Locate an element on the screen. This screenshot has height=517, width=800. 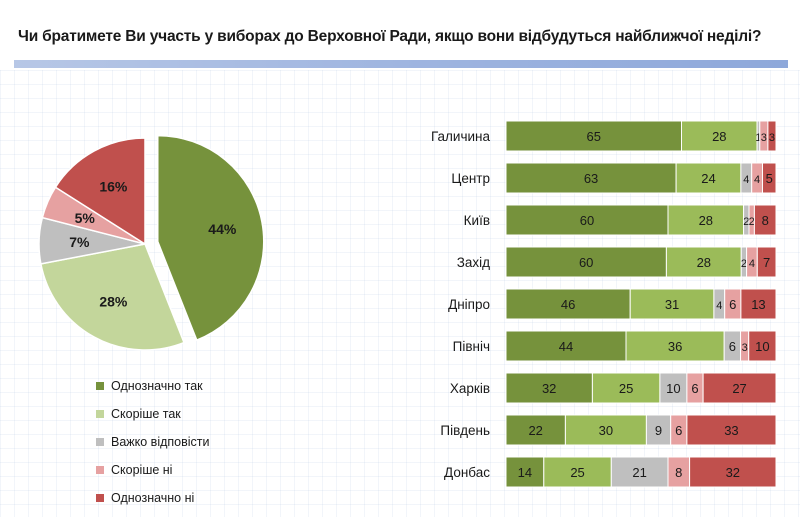
bar-value-label: 33 is located at coordinates (731, 430).